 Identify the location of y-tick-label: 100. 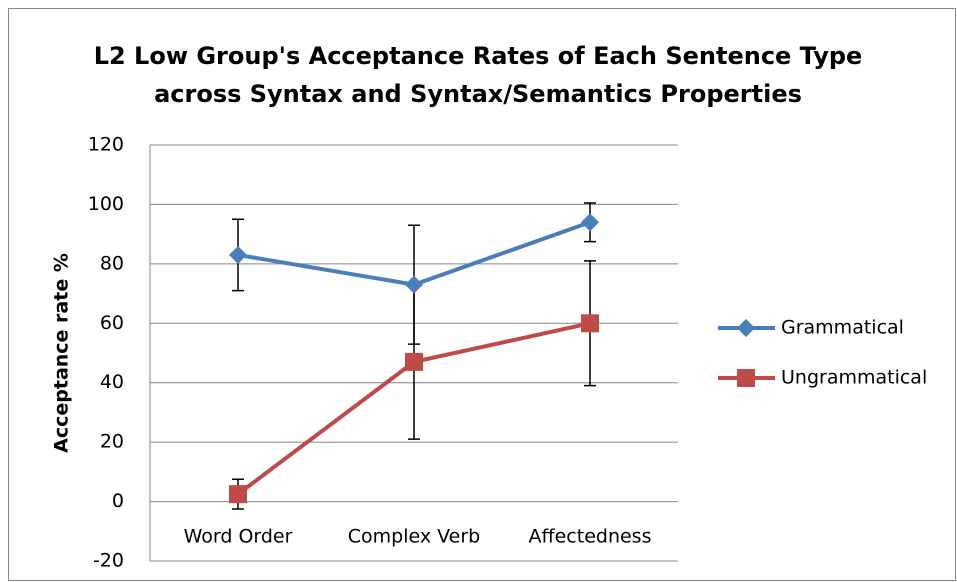
(106, 204).